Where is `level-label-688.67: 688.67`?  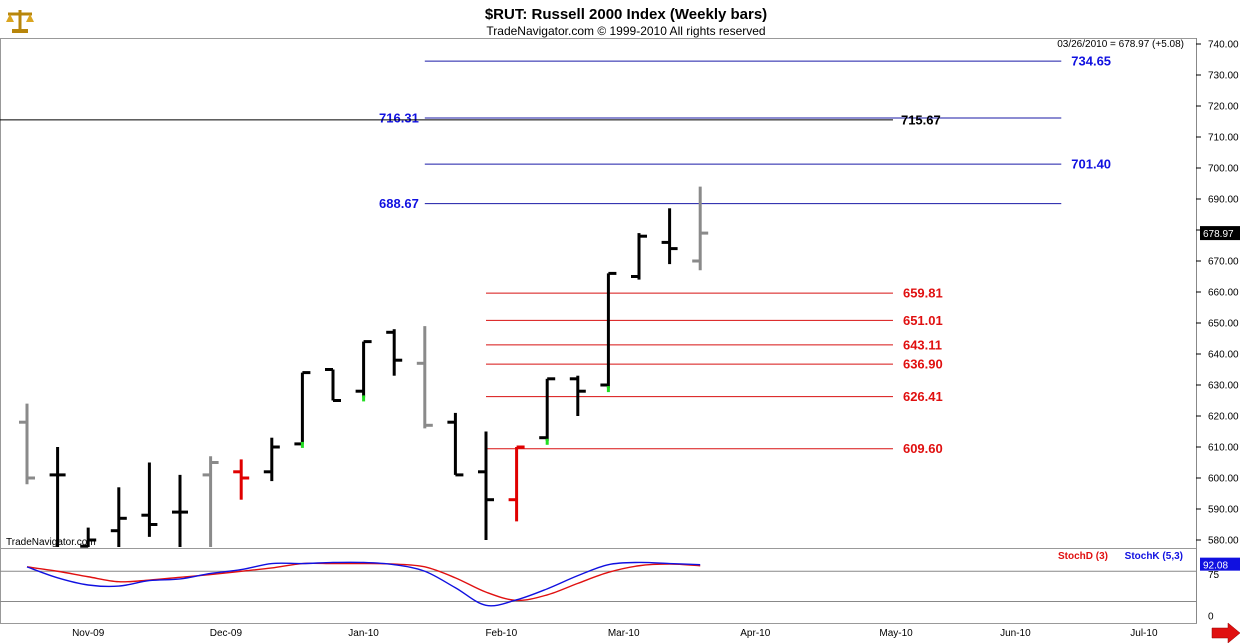 level-label-688.67: 688.67 is located at coordinates (399, 203).